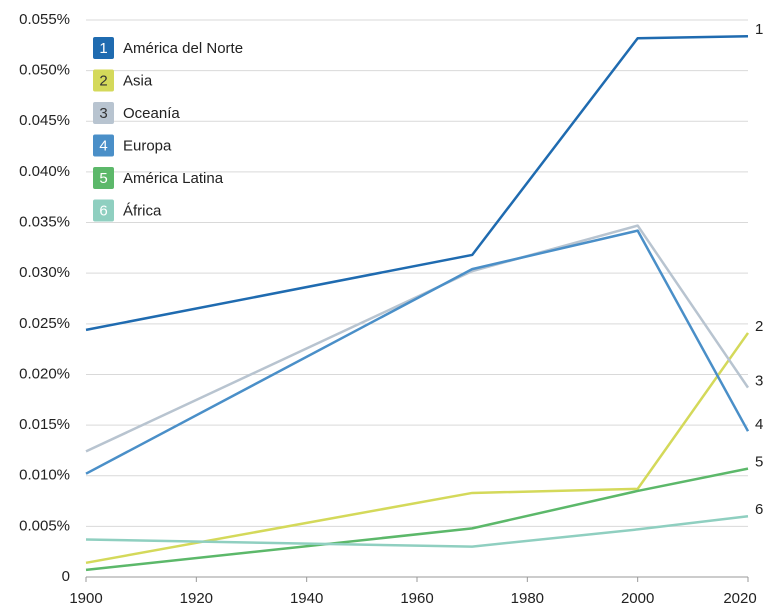 This screenshot has width=763, height=614. Describe the element at coordinates (196, 598) in the screenshot. I see `x-tick-label: 1920` at that location.